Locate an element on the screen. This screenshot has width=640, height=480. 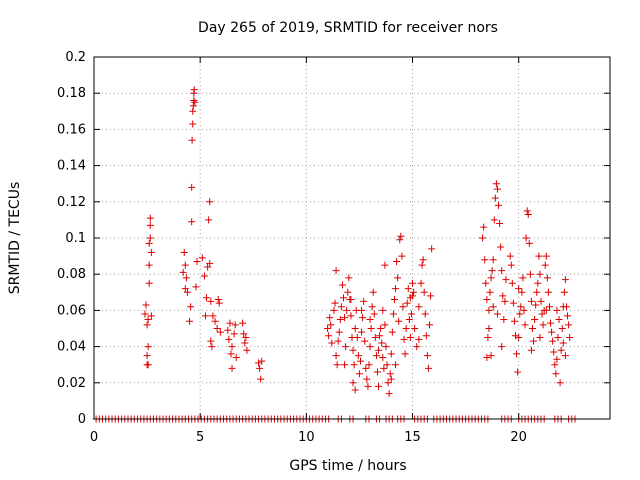
y-tick-label: 0.04 is located at coordinates (71, 347).